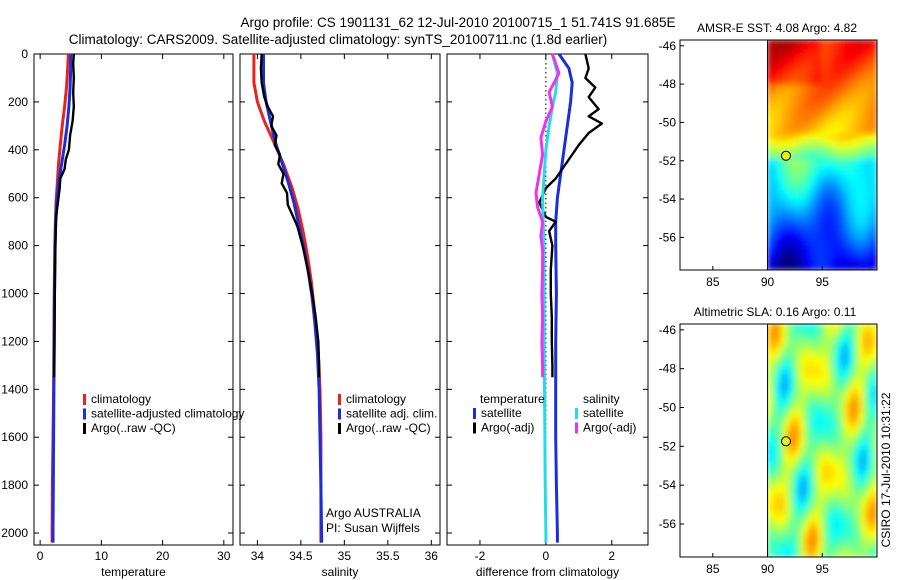 The width and height of the screenshot is (900, 580). Describe the element at coordinates (167, 414) in the screenshot. I see `legend-label: satellite-adjusted climatology` at that location.